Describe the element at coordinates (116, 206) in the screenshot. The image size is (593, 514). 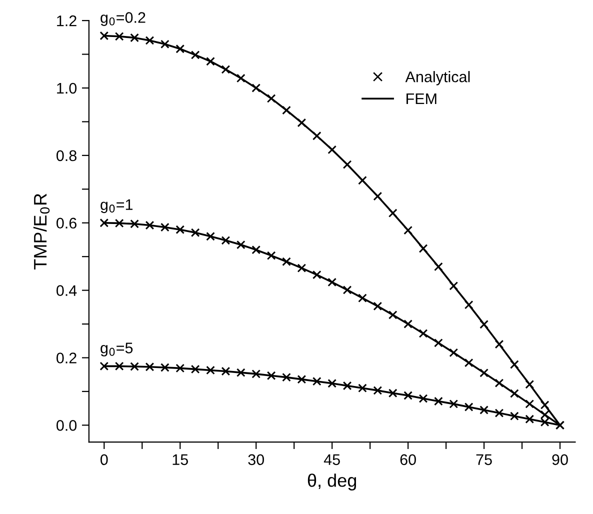
I see `annotation: g$_{0}$=1` at that location.